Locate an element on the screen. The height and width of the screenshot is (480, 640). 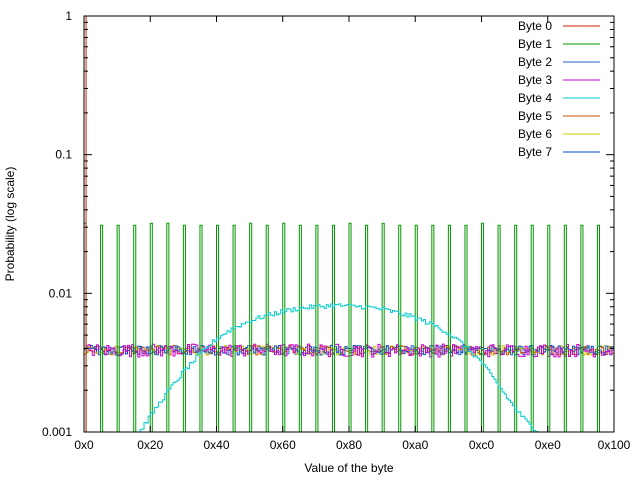
y-tick-label: 1 is located at coordinates (68, 16).